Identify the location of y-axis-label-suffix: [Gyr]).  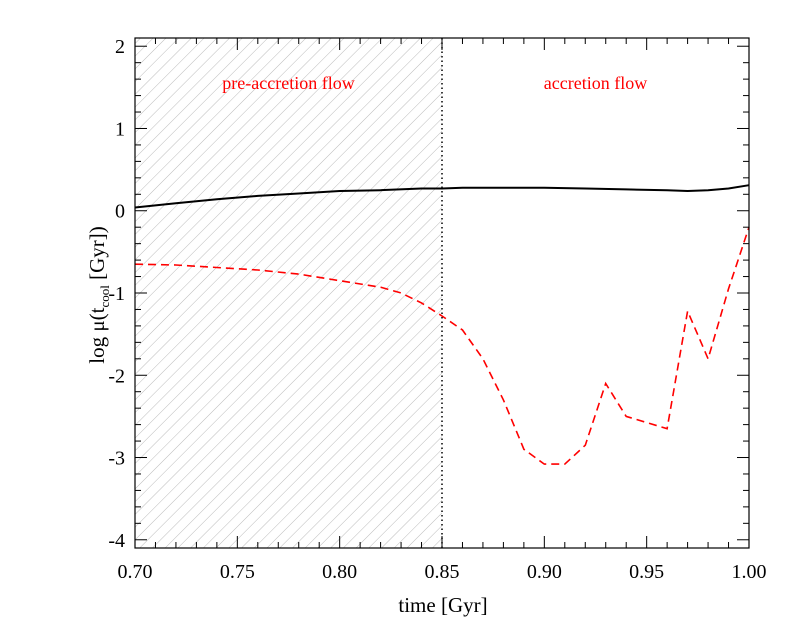
(97, 255).